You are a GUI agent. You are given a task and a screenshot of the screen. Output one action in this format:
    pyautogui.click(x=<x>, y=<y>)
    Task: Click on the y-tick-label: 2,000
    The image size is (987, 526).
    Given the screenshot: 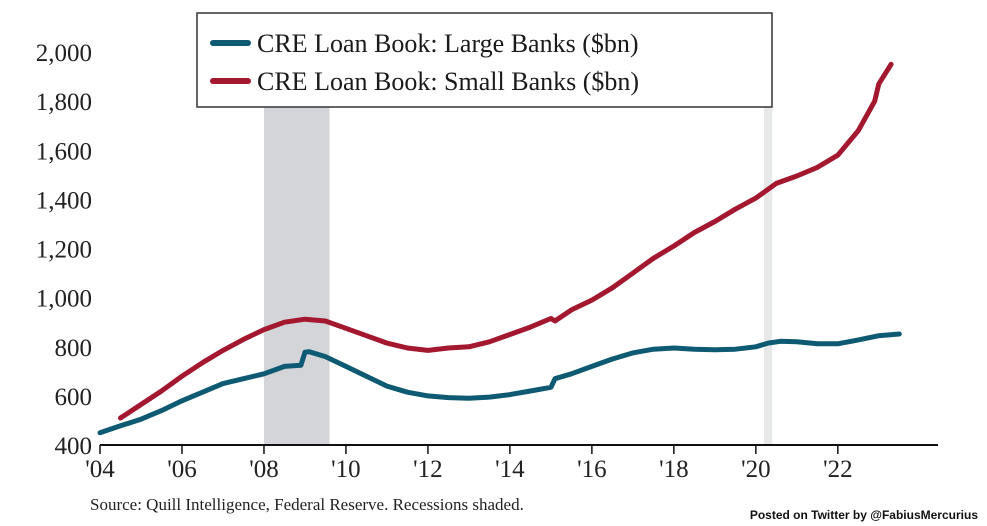 What is the action you would take?
    pyautogui.click(x=64, y=53)
    